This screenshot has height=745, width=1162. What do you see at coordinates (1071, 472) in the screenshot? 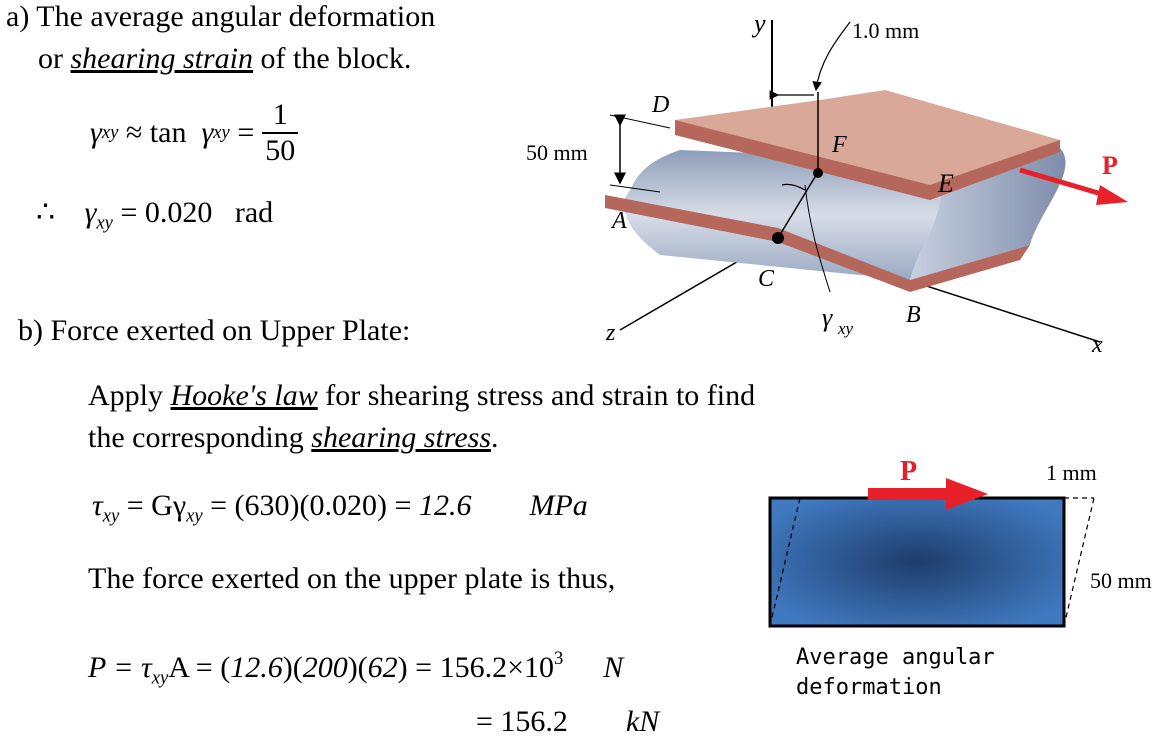
I see `dim-label-1mm: 1 mm` at bounding box center [1071, 472].